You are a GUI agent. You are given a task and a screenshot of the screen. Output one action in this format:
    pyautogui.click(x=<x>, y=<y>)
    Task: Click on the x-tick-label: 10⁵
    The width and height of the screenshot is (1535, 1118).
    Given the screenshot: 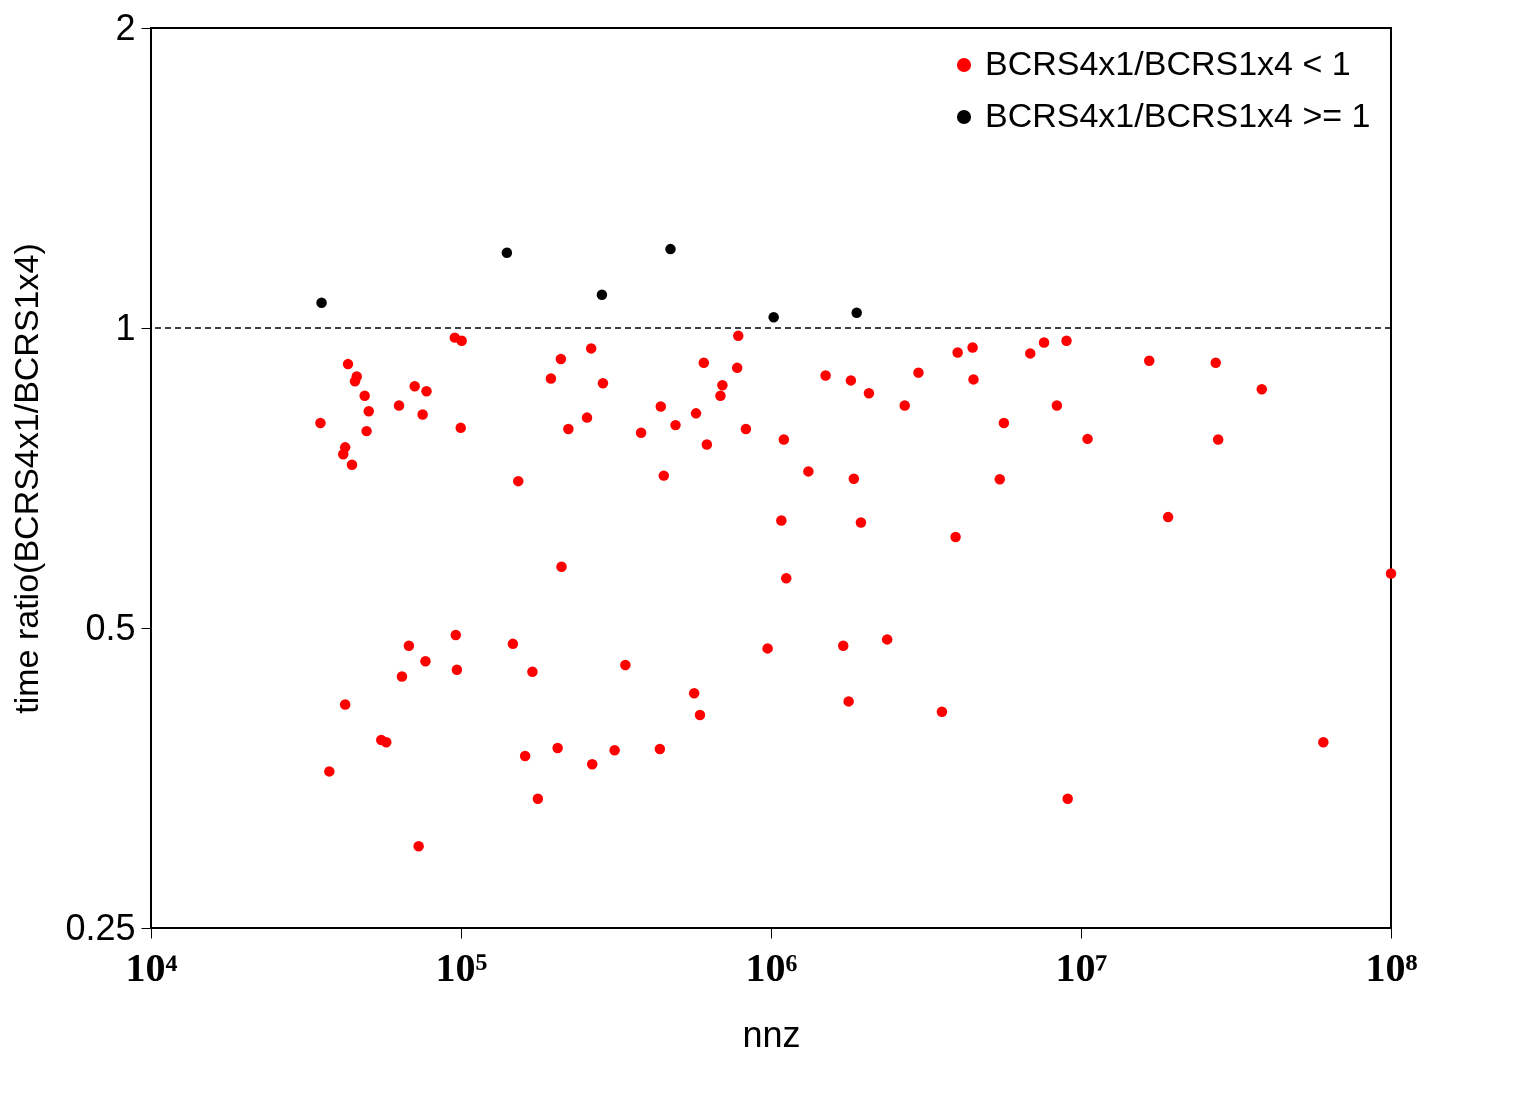 What is the action you would take?
    pyautogui.click(x=461, y=967)
    